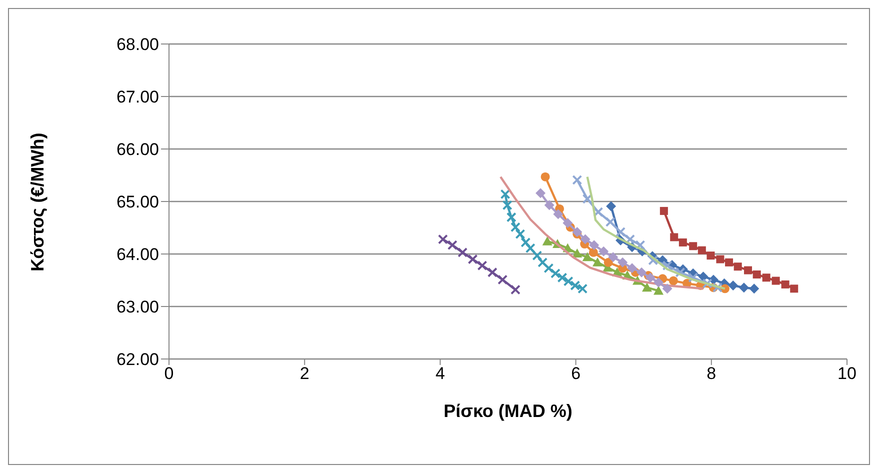 The height and width of the screenshot is (473, 878). I want to click on x-tick-label: 2, so click(305, 374).